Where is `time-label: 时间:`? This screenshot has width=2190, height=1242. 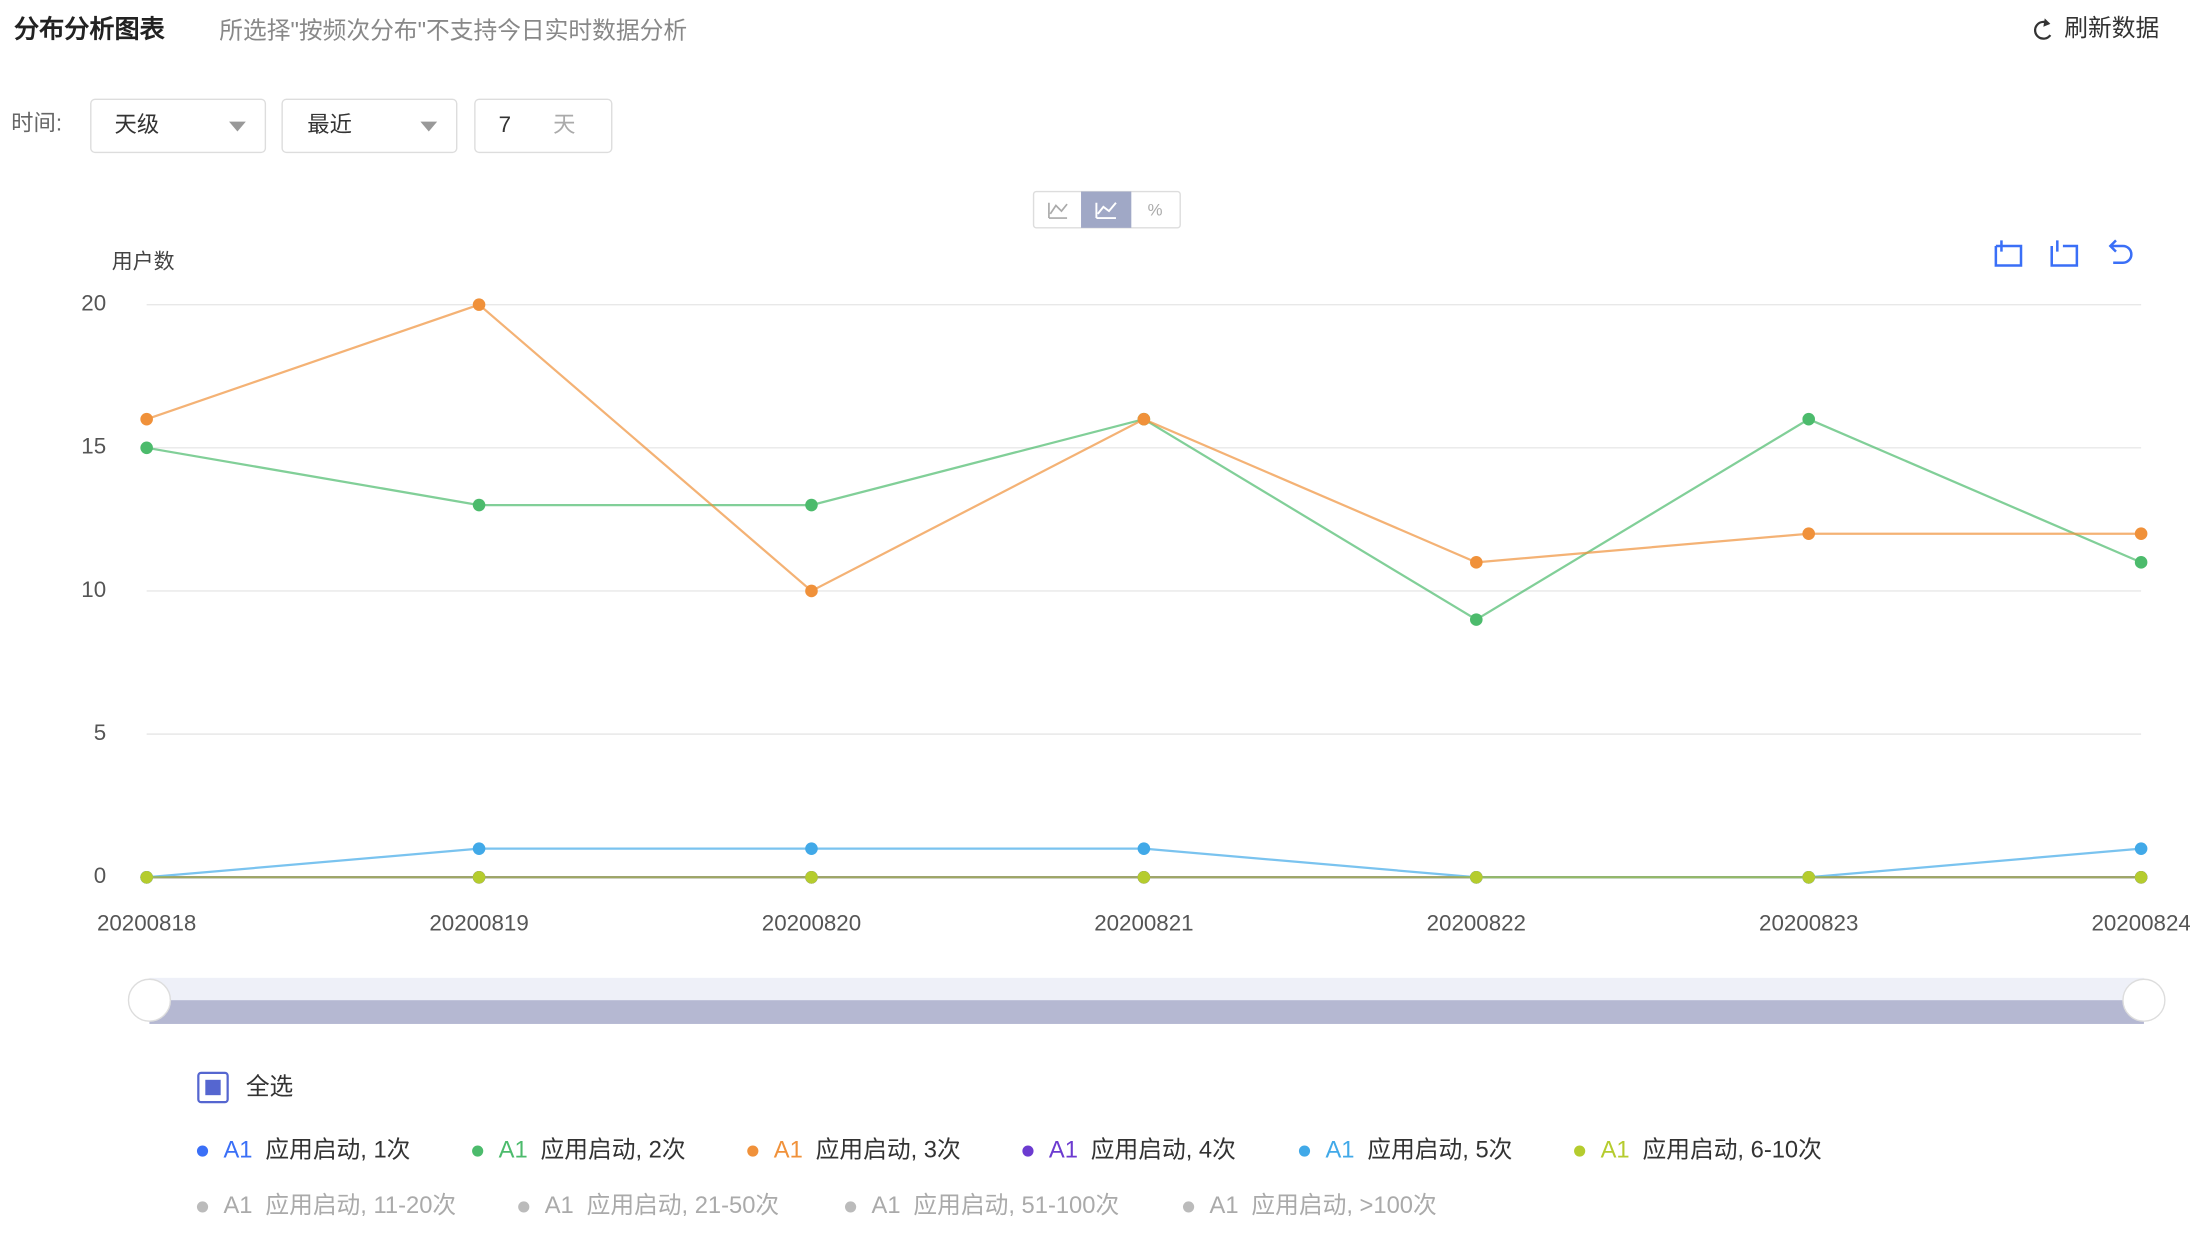
time-label: 时间: is located at coordinates (36, 122).